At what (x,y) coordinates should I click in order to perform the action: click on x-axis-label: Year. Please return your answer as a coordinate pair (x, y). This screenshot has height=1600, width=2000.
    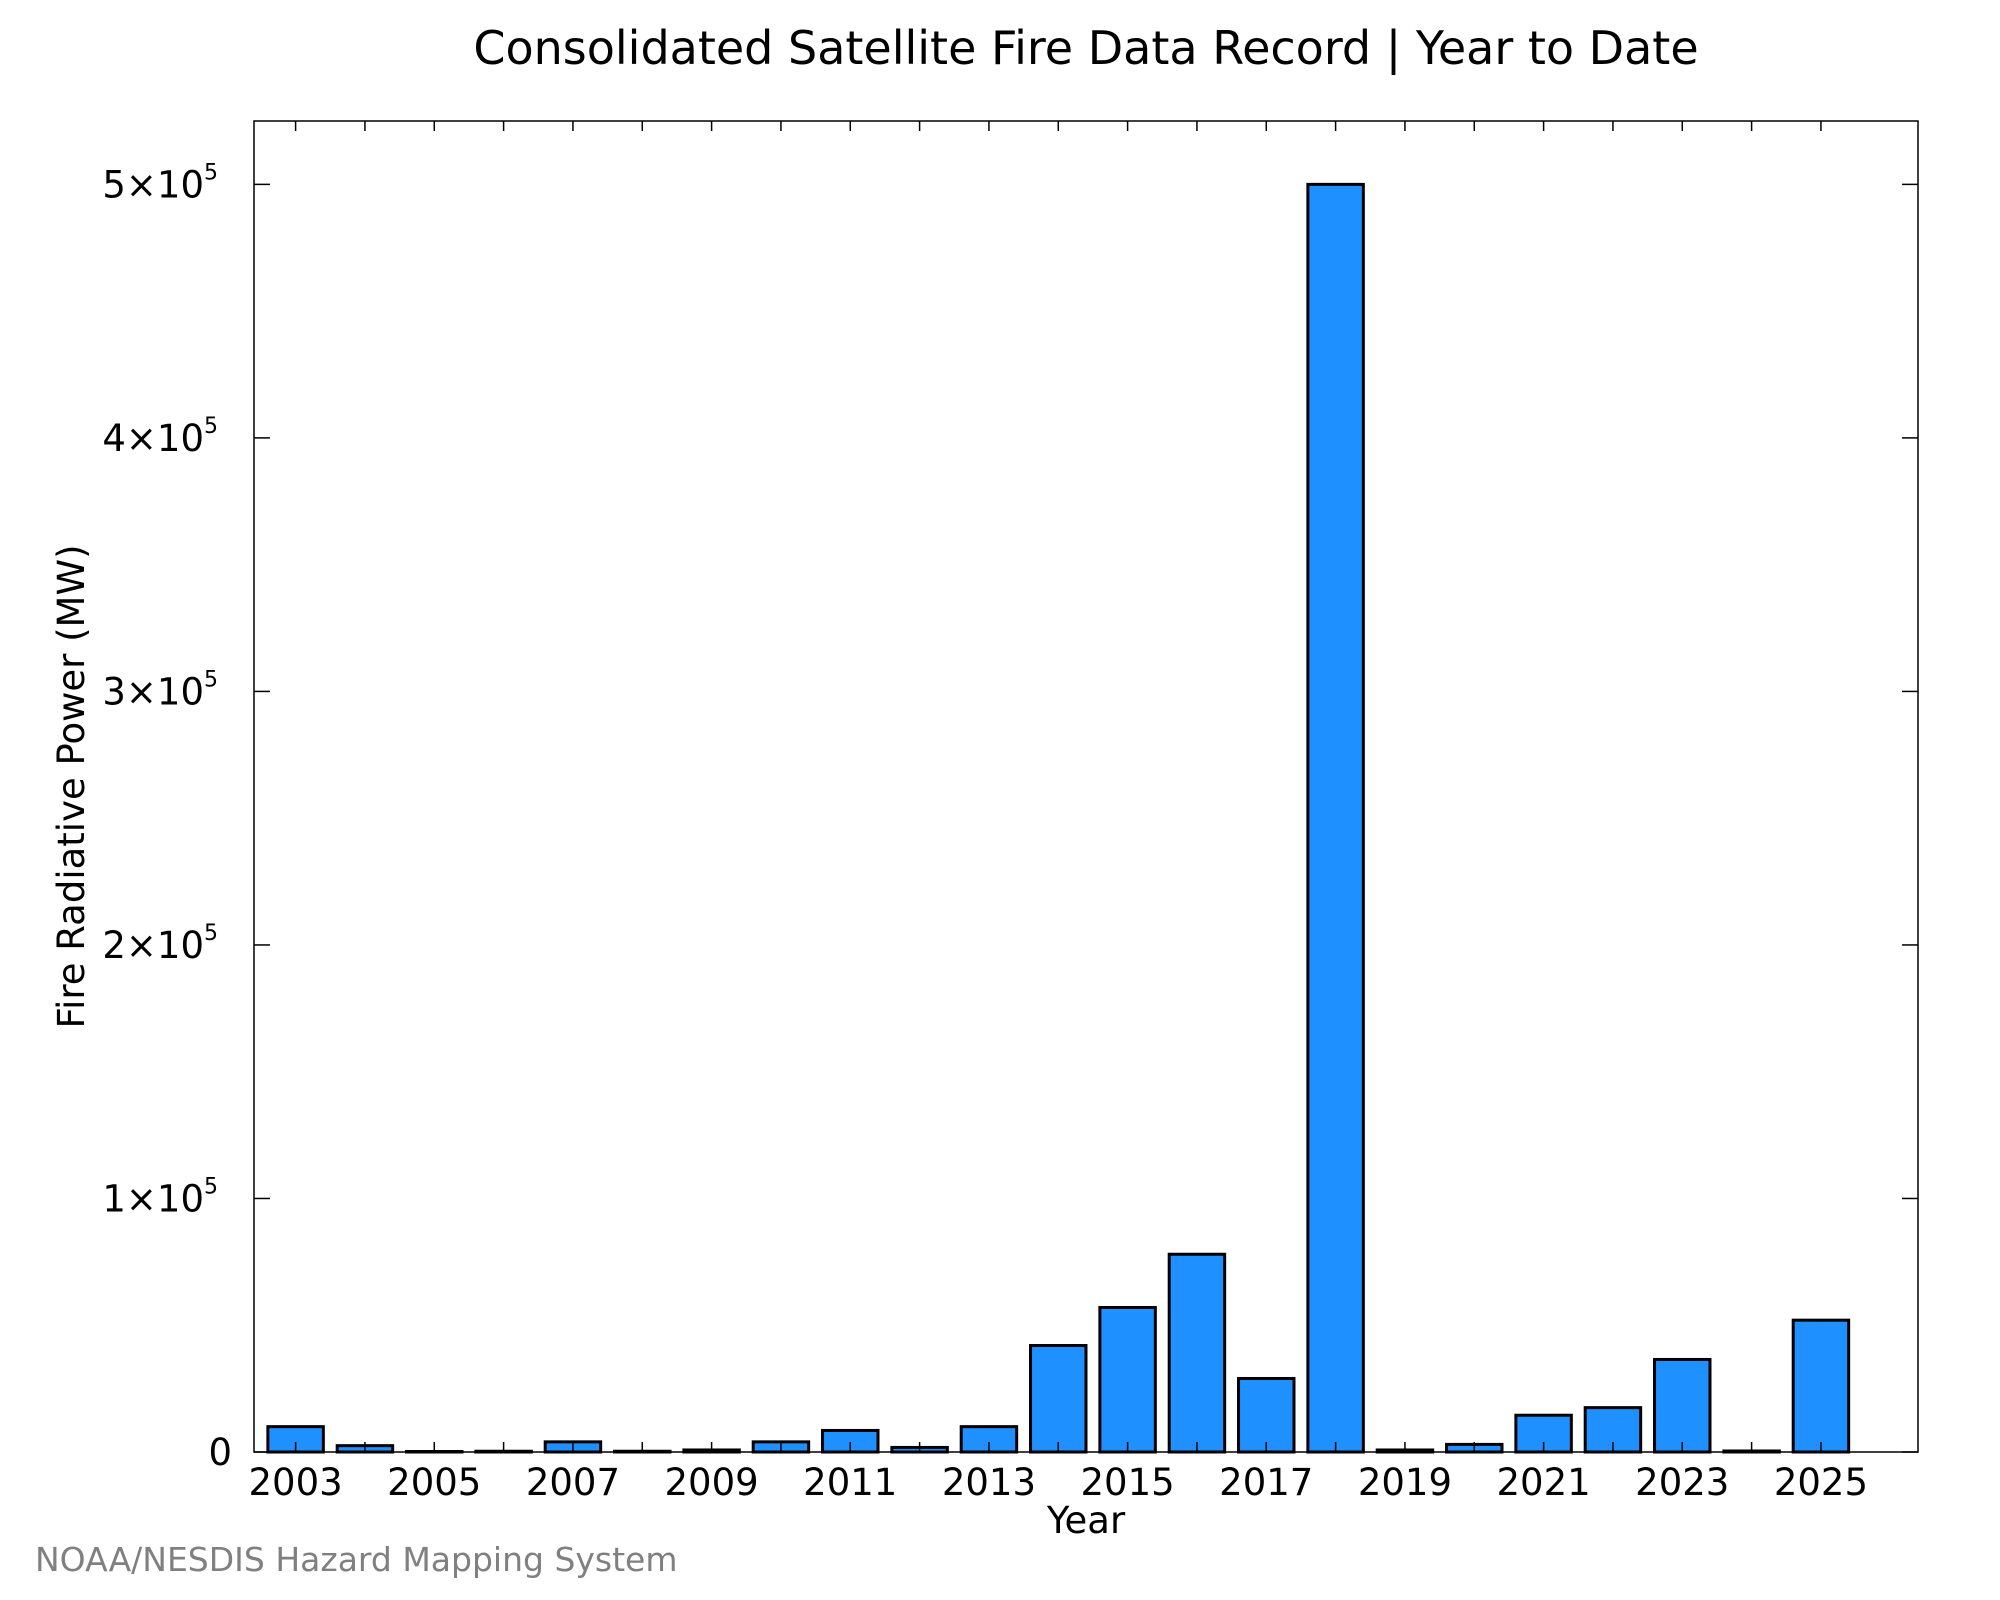
    Looking at the image, I should click on (1086, 1520).